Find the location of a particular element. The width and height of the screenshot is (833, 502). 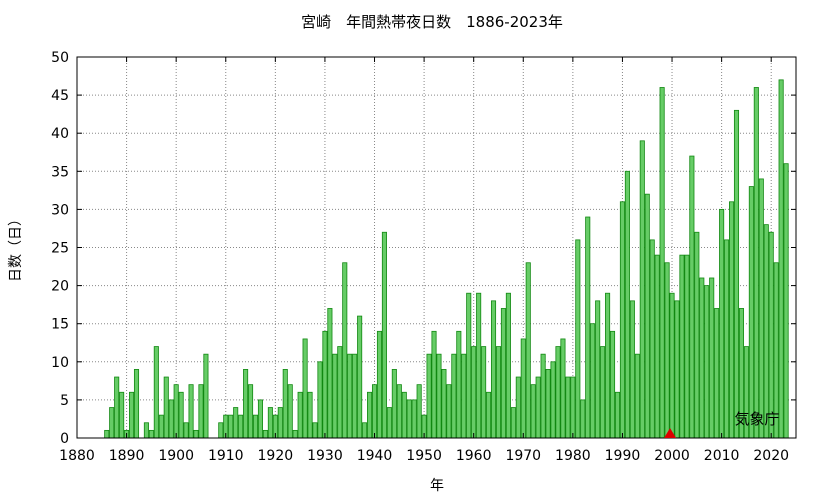

bar-2011 is located at coordinates (727, 339).